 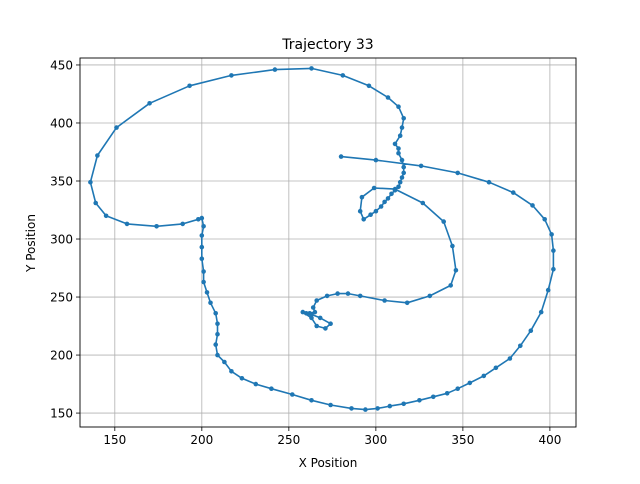 I want to click on x-tick-label-3: 300, so click(x=375, y=440).